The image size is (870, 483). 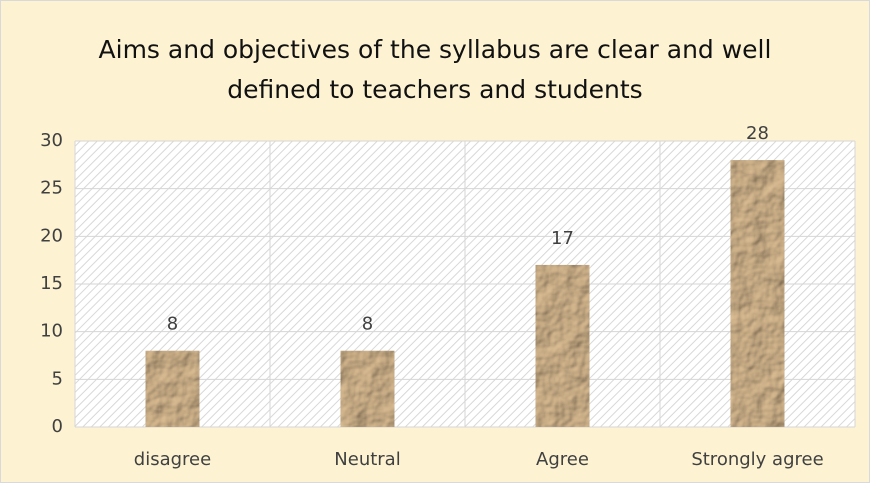 I want to click on x-tick-label: Agree, so click(x=562, y=459).